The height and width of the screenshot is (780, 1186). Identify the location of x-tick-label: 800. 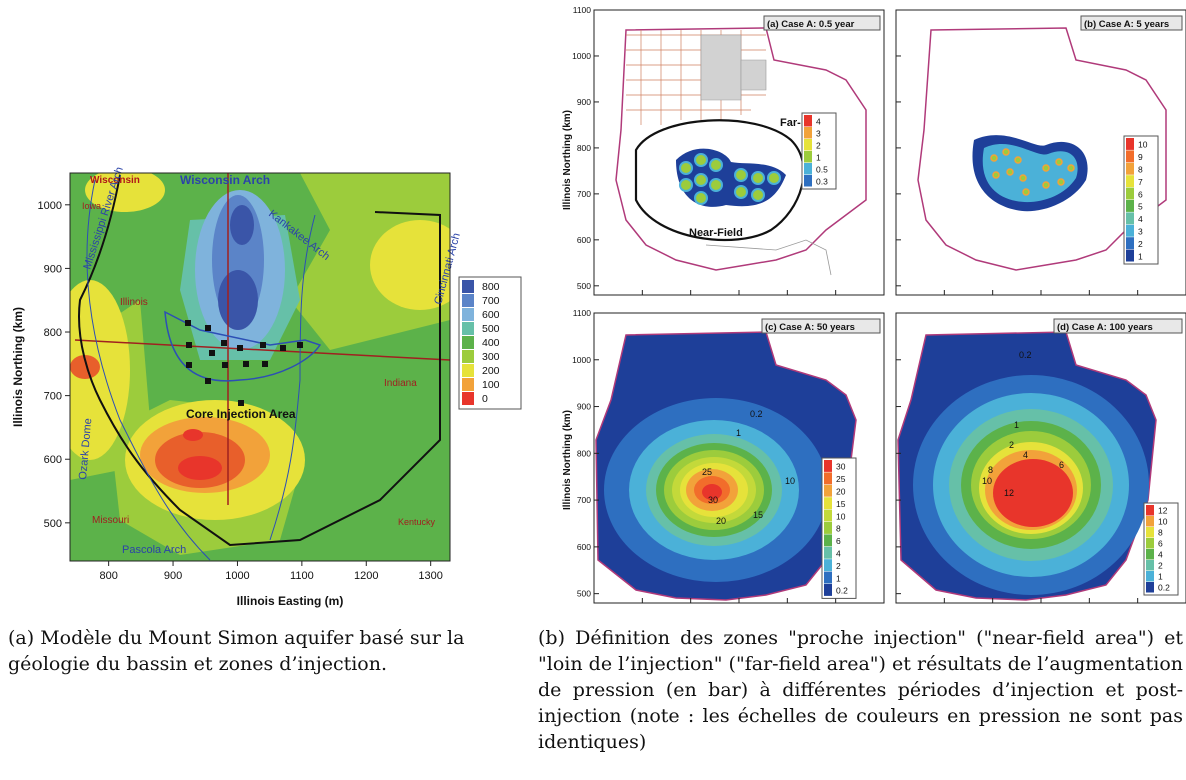
(108, 576).